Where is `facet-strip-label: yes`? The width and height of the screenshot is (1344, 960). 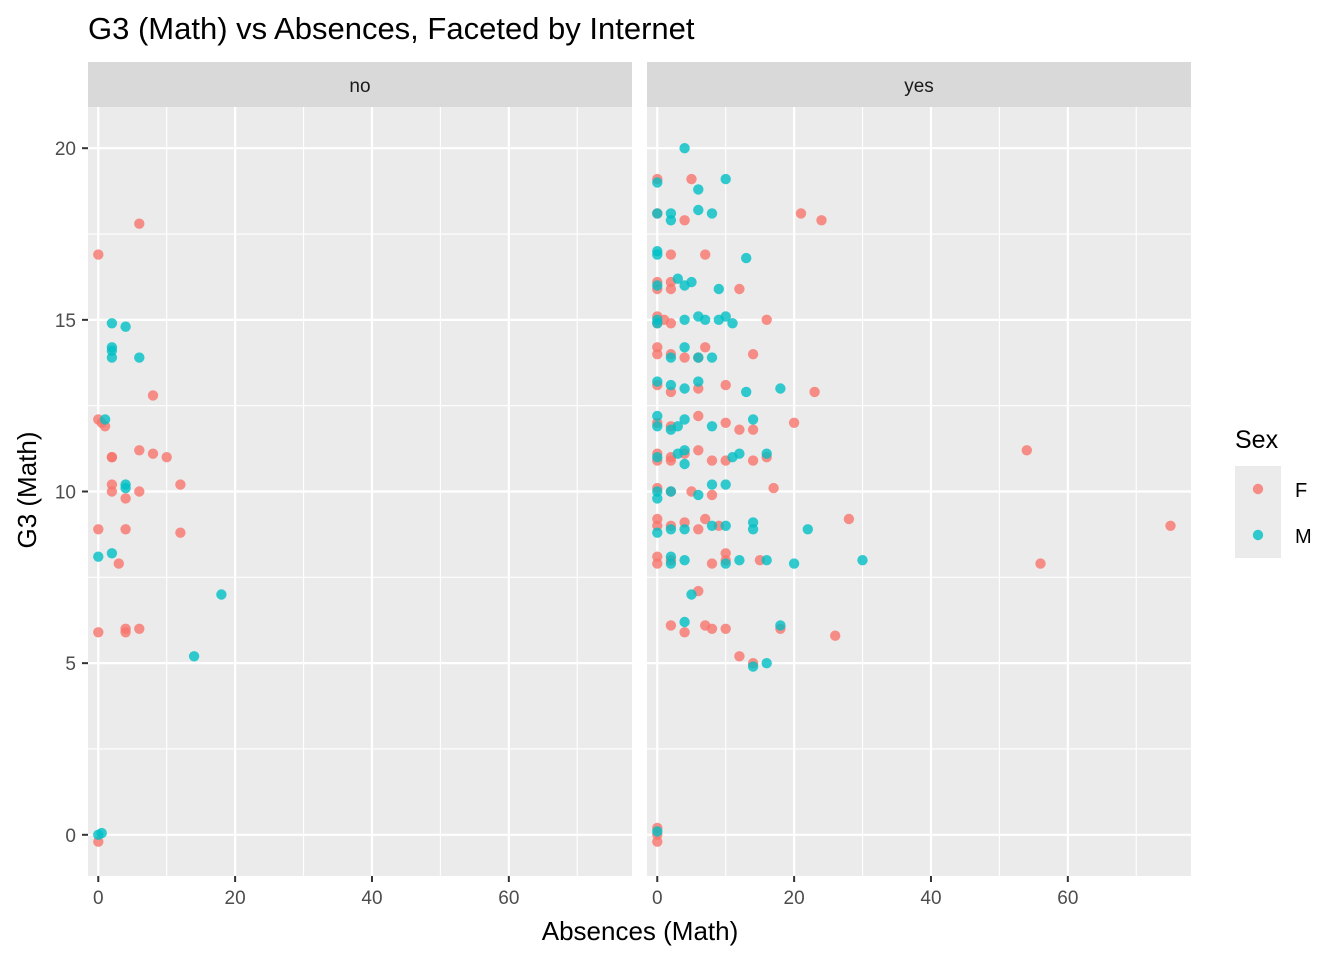
facet-strip-label: yes is located at coordinates (919, 86).